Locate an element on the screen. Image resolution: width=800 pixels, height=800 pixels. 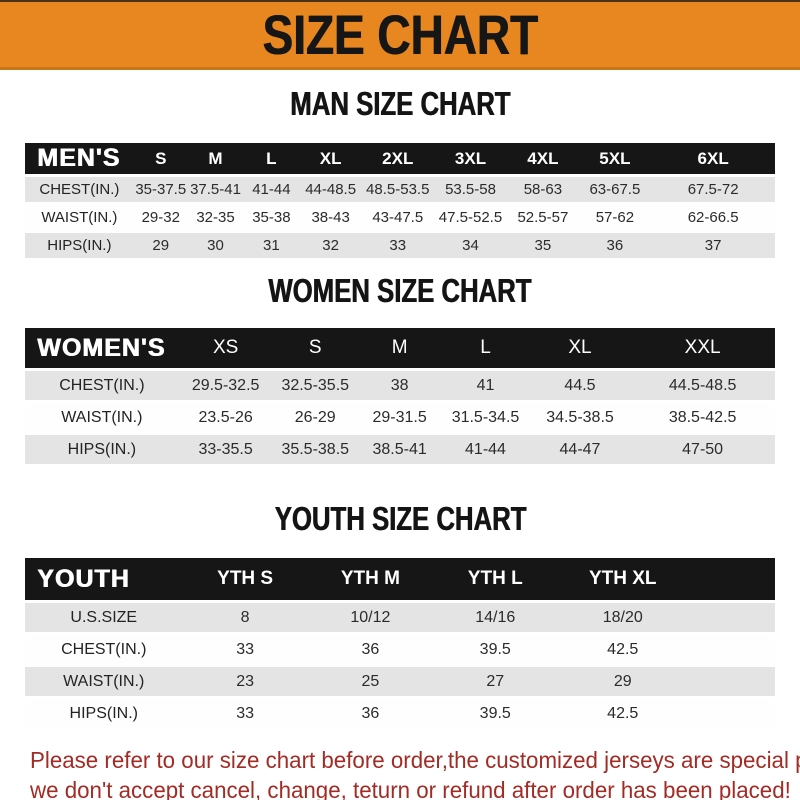
measurement-value-cell: 29 is located at coordinates (160, 245).